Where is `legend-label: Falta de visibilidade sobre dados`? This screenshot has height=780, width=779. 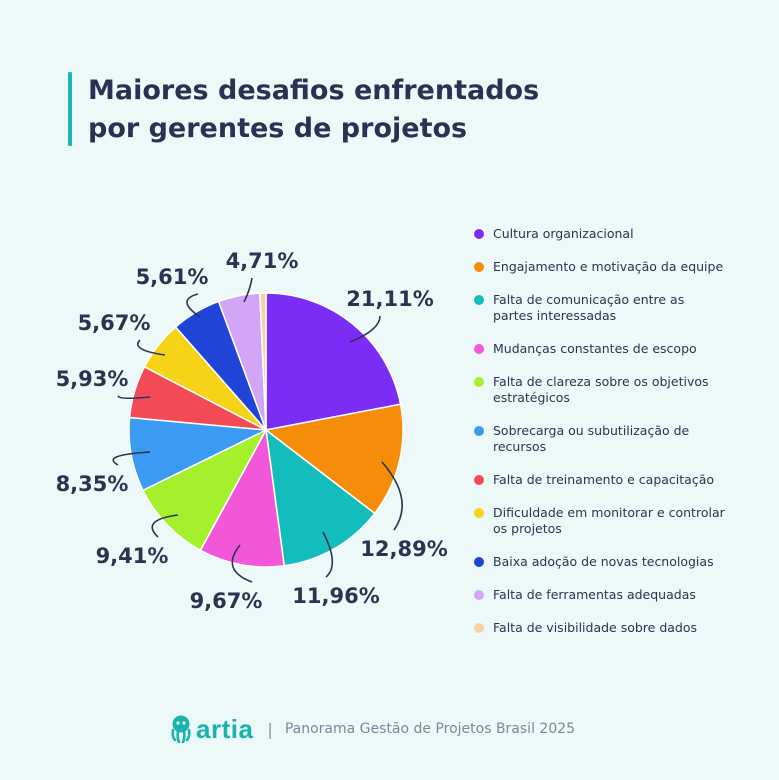
legend-label: Falta de visibilidade sobre dados is located at coordinates (595, 628).